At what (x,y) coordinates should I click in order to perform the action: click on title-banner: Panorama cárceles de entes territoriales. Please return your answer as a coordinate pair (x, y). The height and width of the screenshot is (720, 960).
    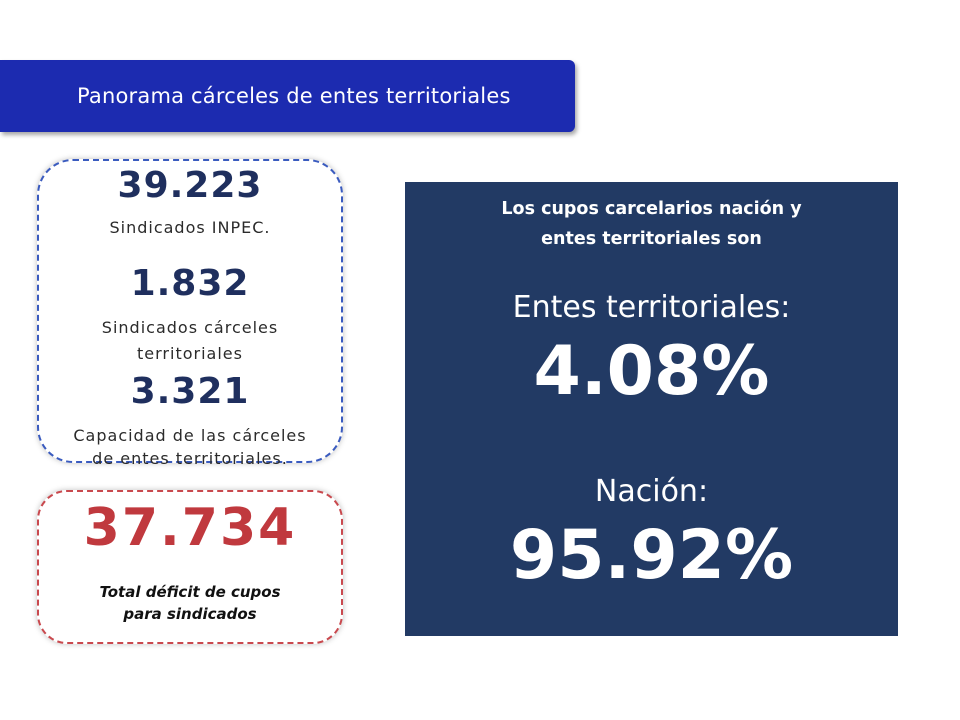
    Looking at the image, I should click on (287, 96).